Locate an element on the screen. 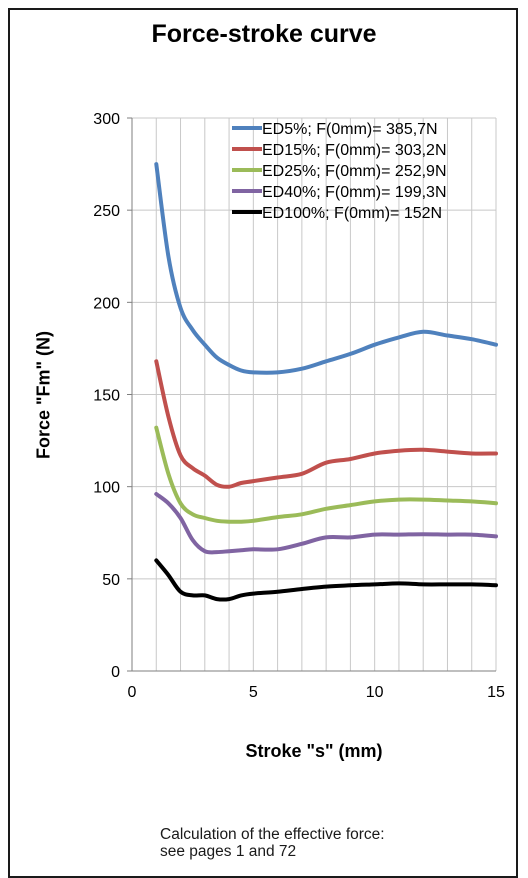 This screenshot has height=878, width=528. footnote-line-1: Calculation of the effective force: is located at coordinates (272, 834).